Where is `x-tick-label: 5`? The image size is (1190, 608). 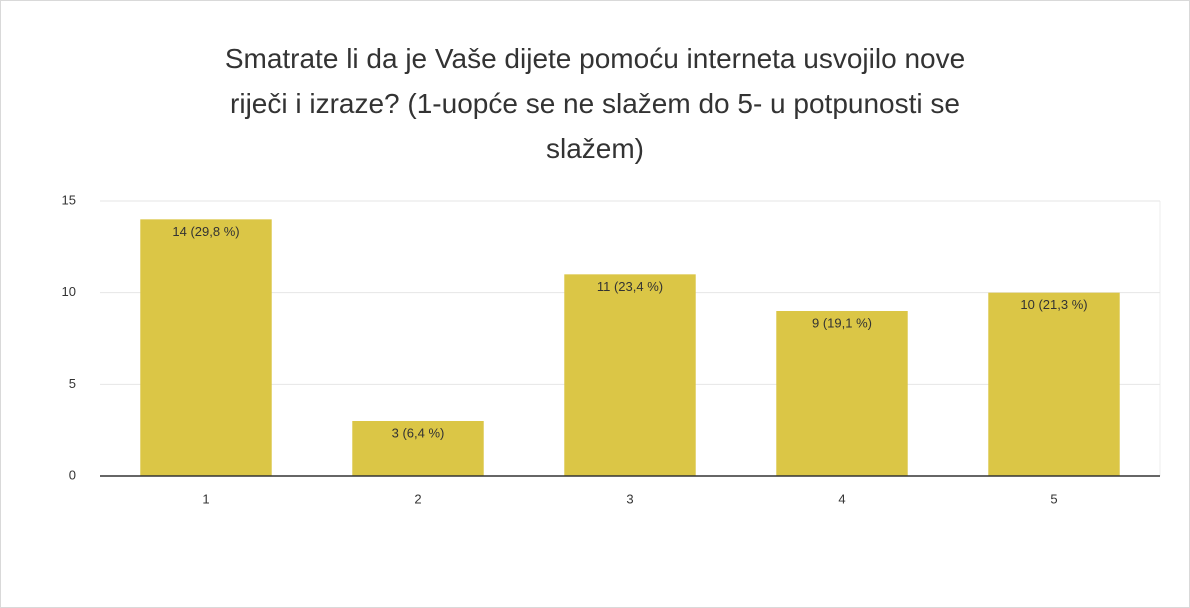 x-tick-label: 5 is located at coordinates (1053, 498).